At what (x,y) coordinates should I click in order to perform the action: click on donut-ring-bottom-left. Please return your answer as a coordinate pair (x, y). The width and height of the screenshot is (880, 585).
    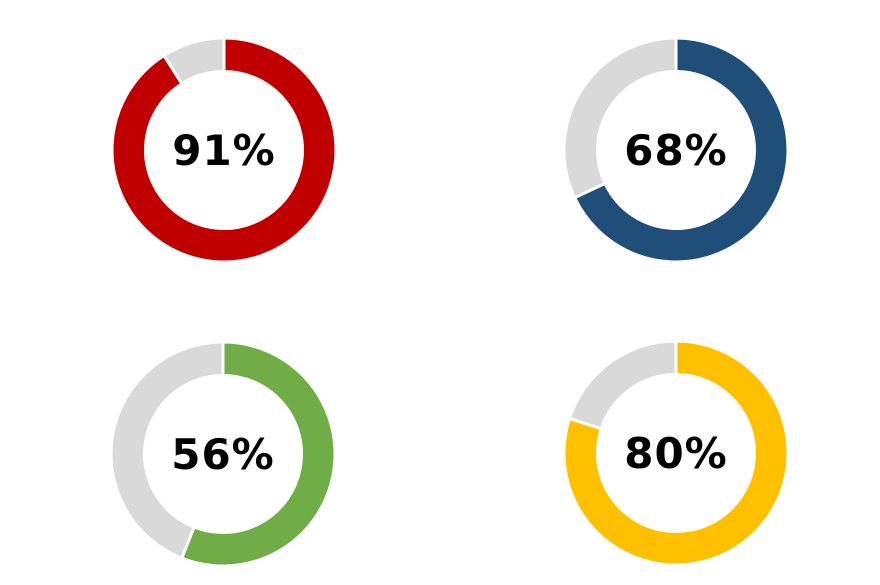
    Looking at the image, I should click on (223, 454).